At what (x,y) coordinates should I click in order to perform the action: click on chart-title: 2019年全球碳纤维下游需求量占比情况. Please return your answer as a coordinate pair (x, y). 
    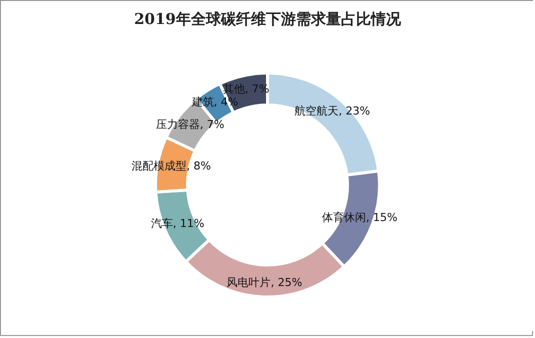
    Looking at the image, I should click on (268, 19).